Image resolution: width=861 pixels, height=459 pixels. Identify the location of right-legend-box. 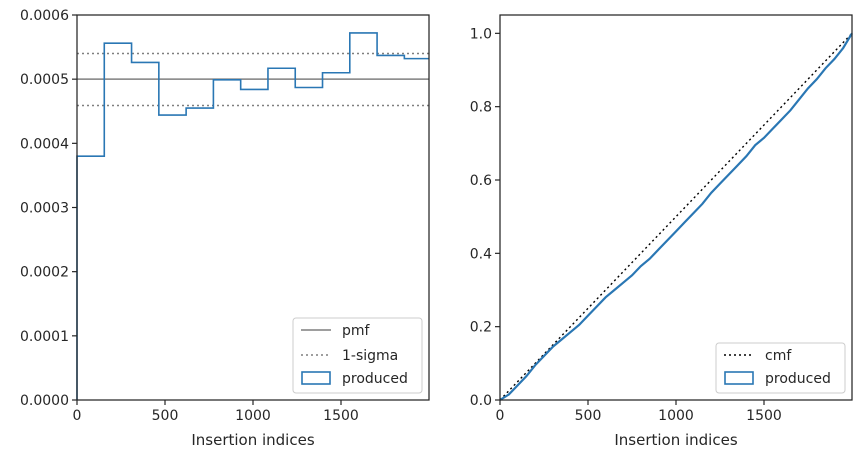
(780, 368).